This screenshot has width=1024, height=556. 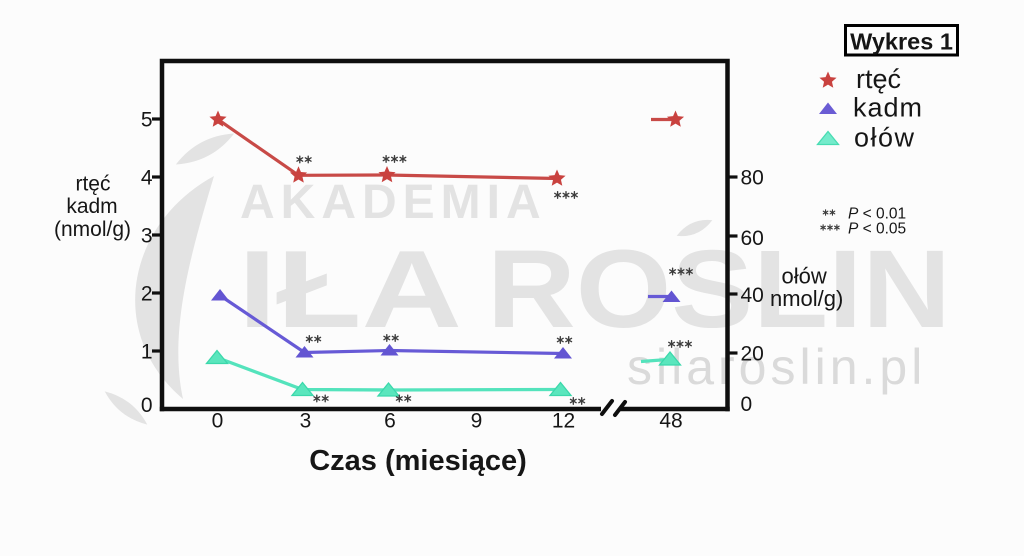 What do you see at coordinates (147, 120) in the screenshot?
I see `svg-text: 5` at bounding box center [147, 120].